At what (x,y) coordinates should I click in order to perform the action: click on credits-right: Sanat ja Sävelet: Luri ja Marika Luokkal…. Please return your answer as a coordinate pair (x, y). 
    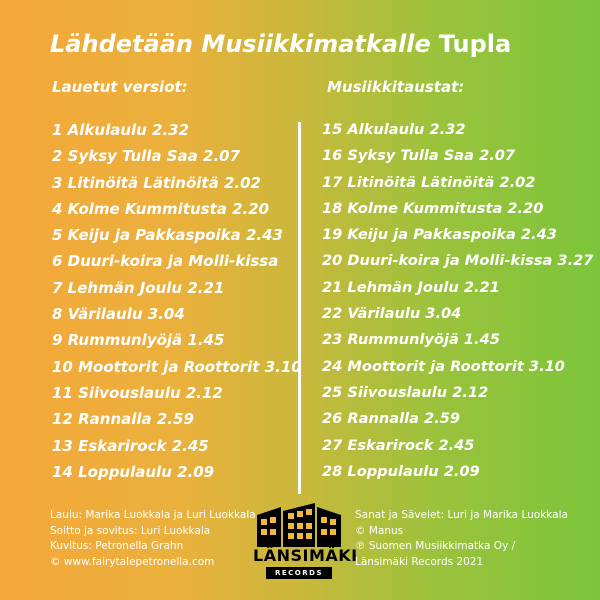
    Looking at the image, I should click on (461, 539).